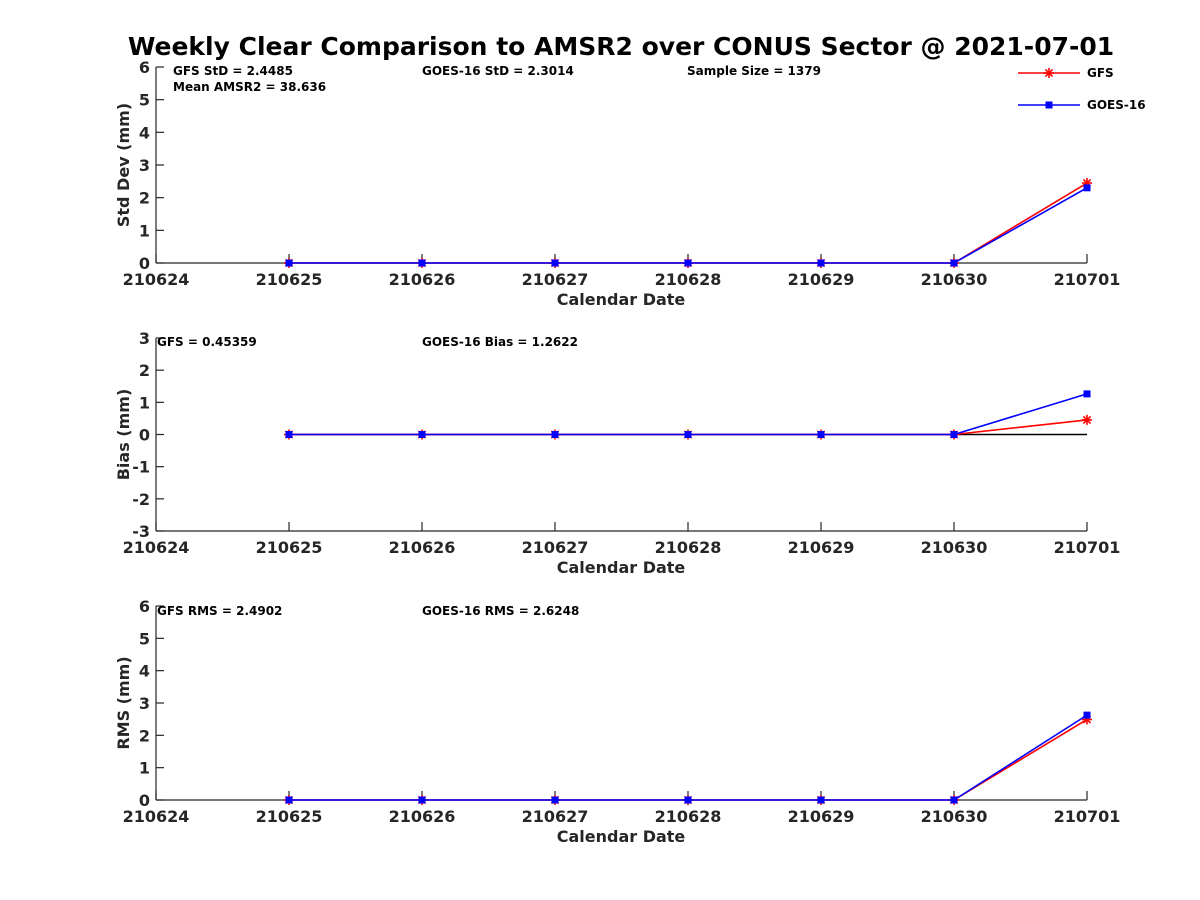 This screenshot has height=900, width=1200. I want to click on annotation: Mean AMSR2 = 38.636, so click(249, 87).